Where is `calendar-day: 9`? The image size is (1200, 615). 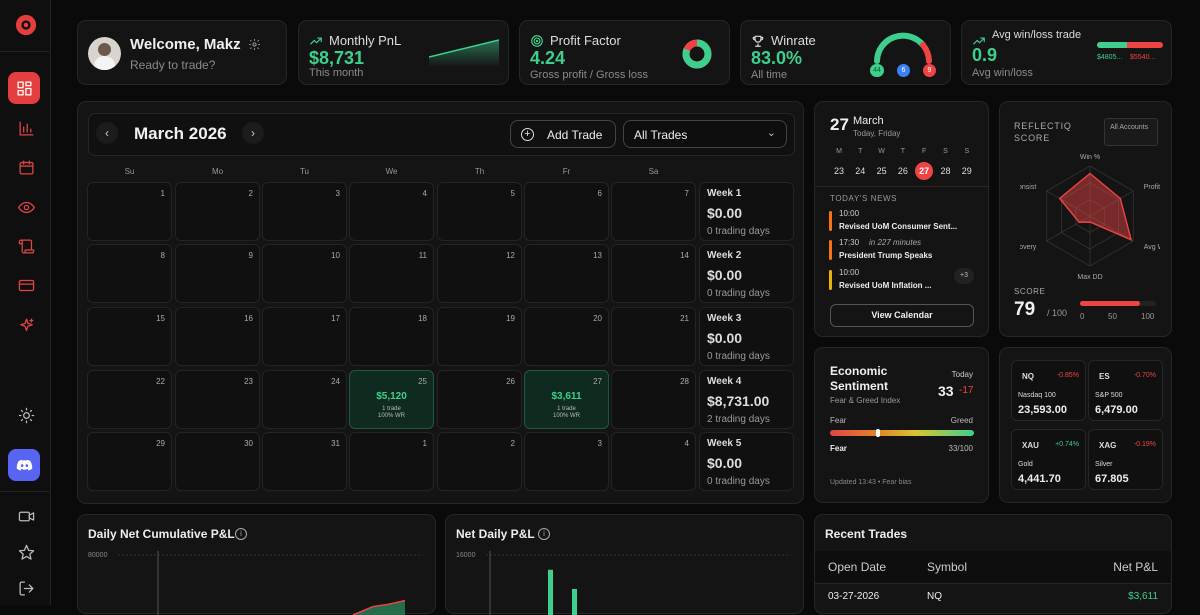 calendar-day: 9 is located at coordinates (217, 273).